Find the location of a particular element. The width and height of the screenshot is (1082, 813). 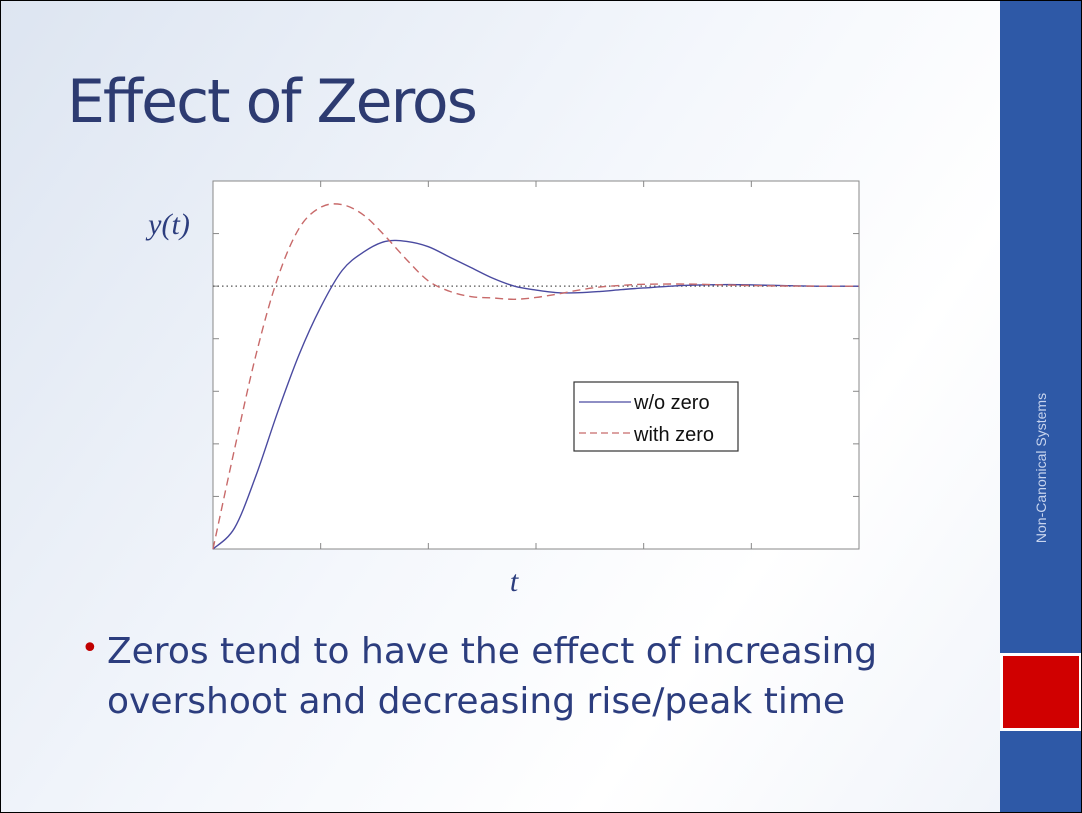

legend: w/o zero with zero is located at coordinates (656, 416).